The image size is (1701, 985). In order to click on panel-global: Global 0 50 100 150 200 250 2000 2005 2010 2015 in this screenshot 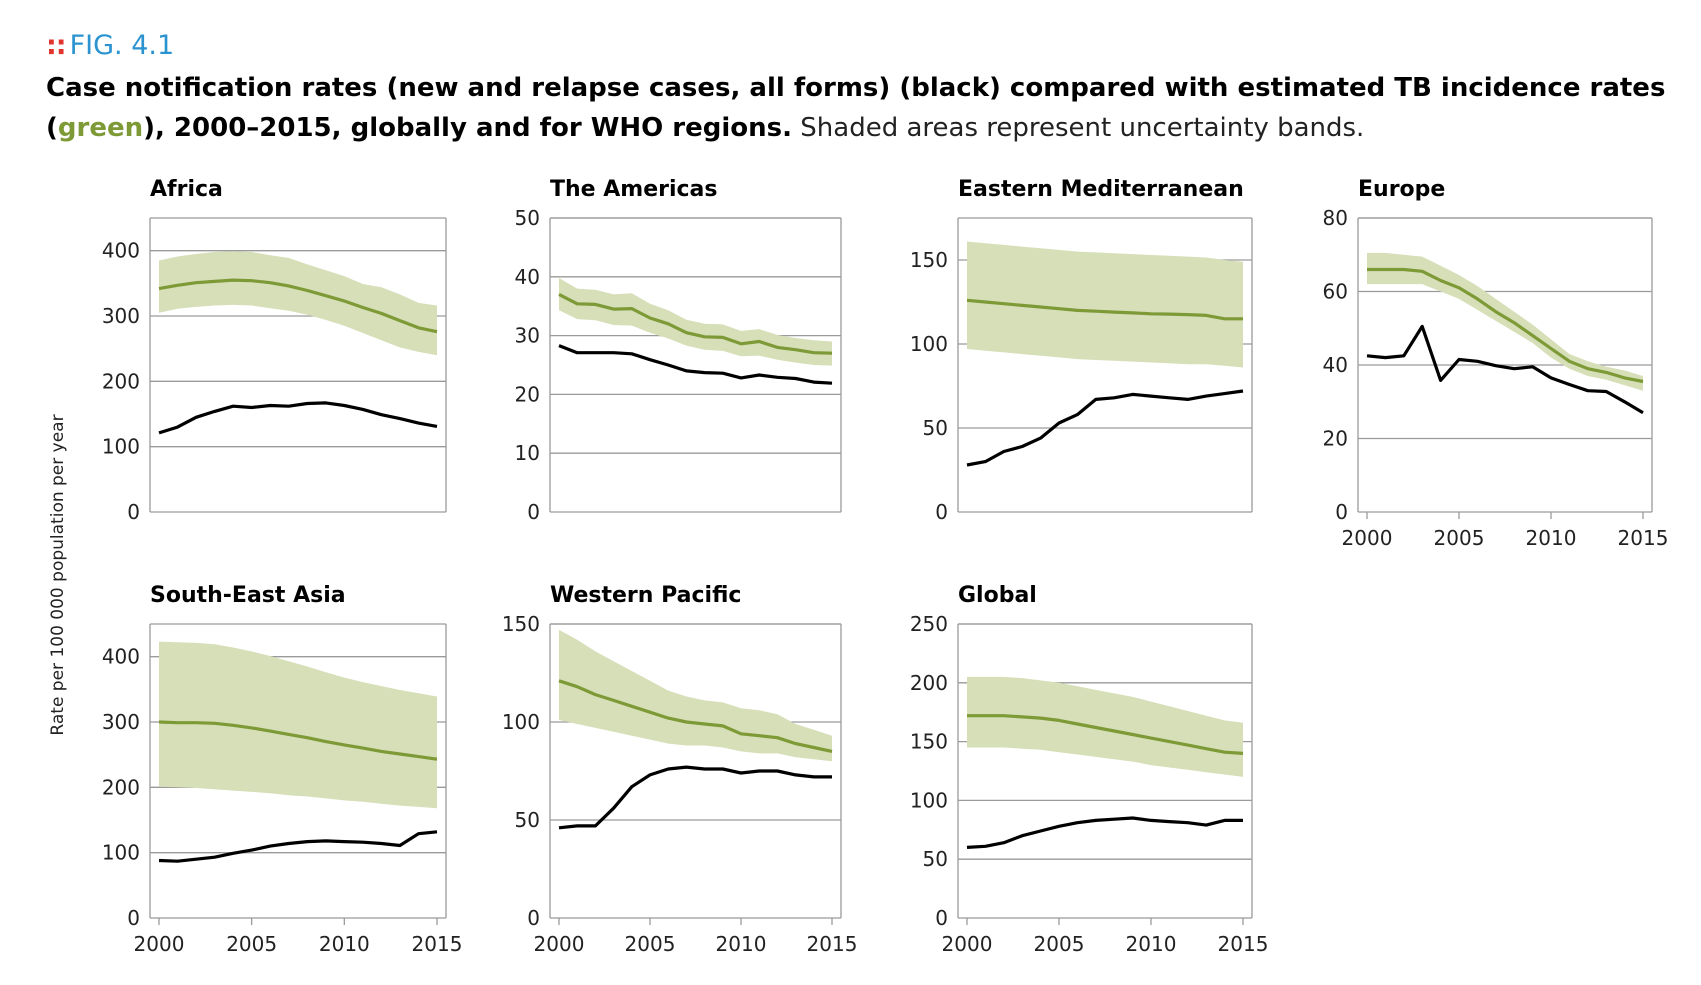, I will do `click(1089, 769)`.